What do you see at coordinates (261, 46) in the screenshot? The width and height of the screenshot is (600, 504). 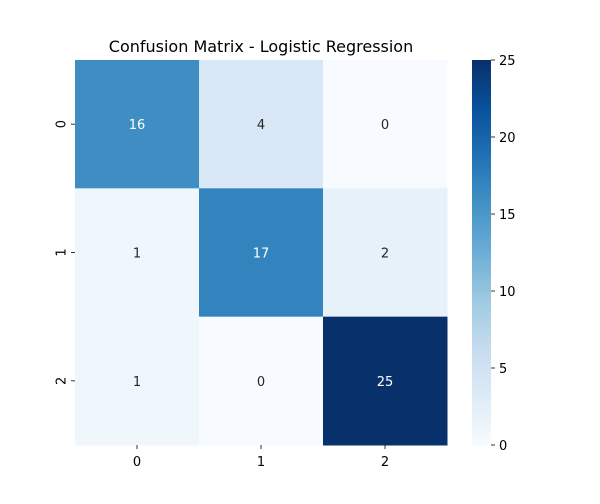 I see `chart-title: Confusion Matrix - Logistic Regression` at bounding box center [261, 46].